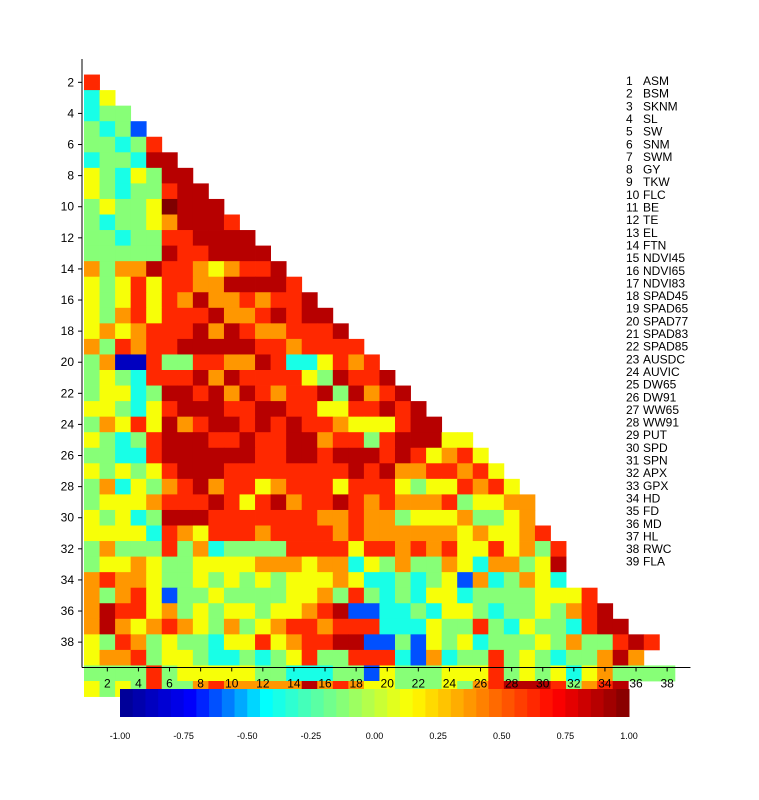  I want to click on y-tick-label: 38, so click(68, 642).